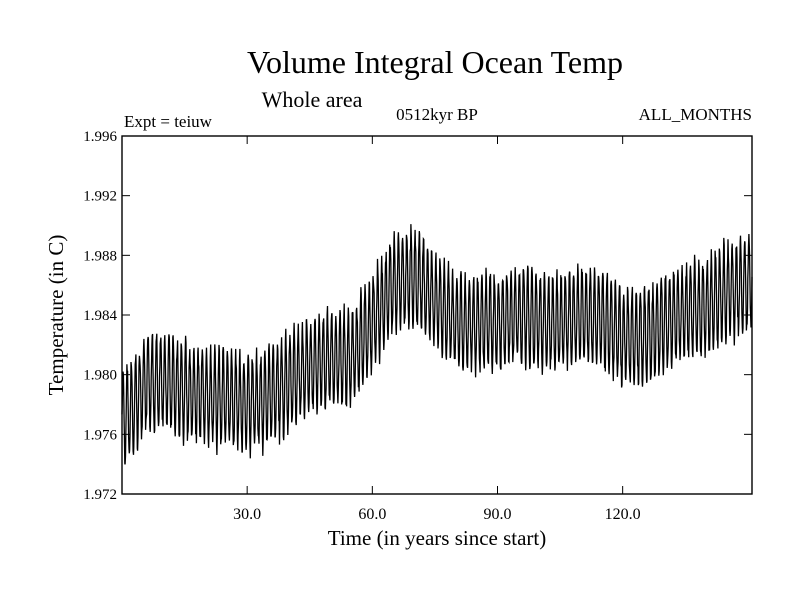 Image resolution: width=800 pixels, height=600 pixels. Describe the element at coordinates (100, 137) in the screenshot. I see `y-tick-label: 1.996` at that location.